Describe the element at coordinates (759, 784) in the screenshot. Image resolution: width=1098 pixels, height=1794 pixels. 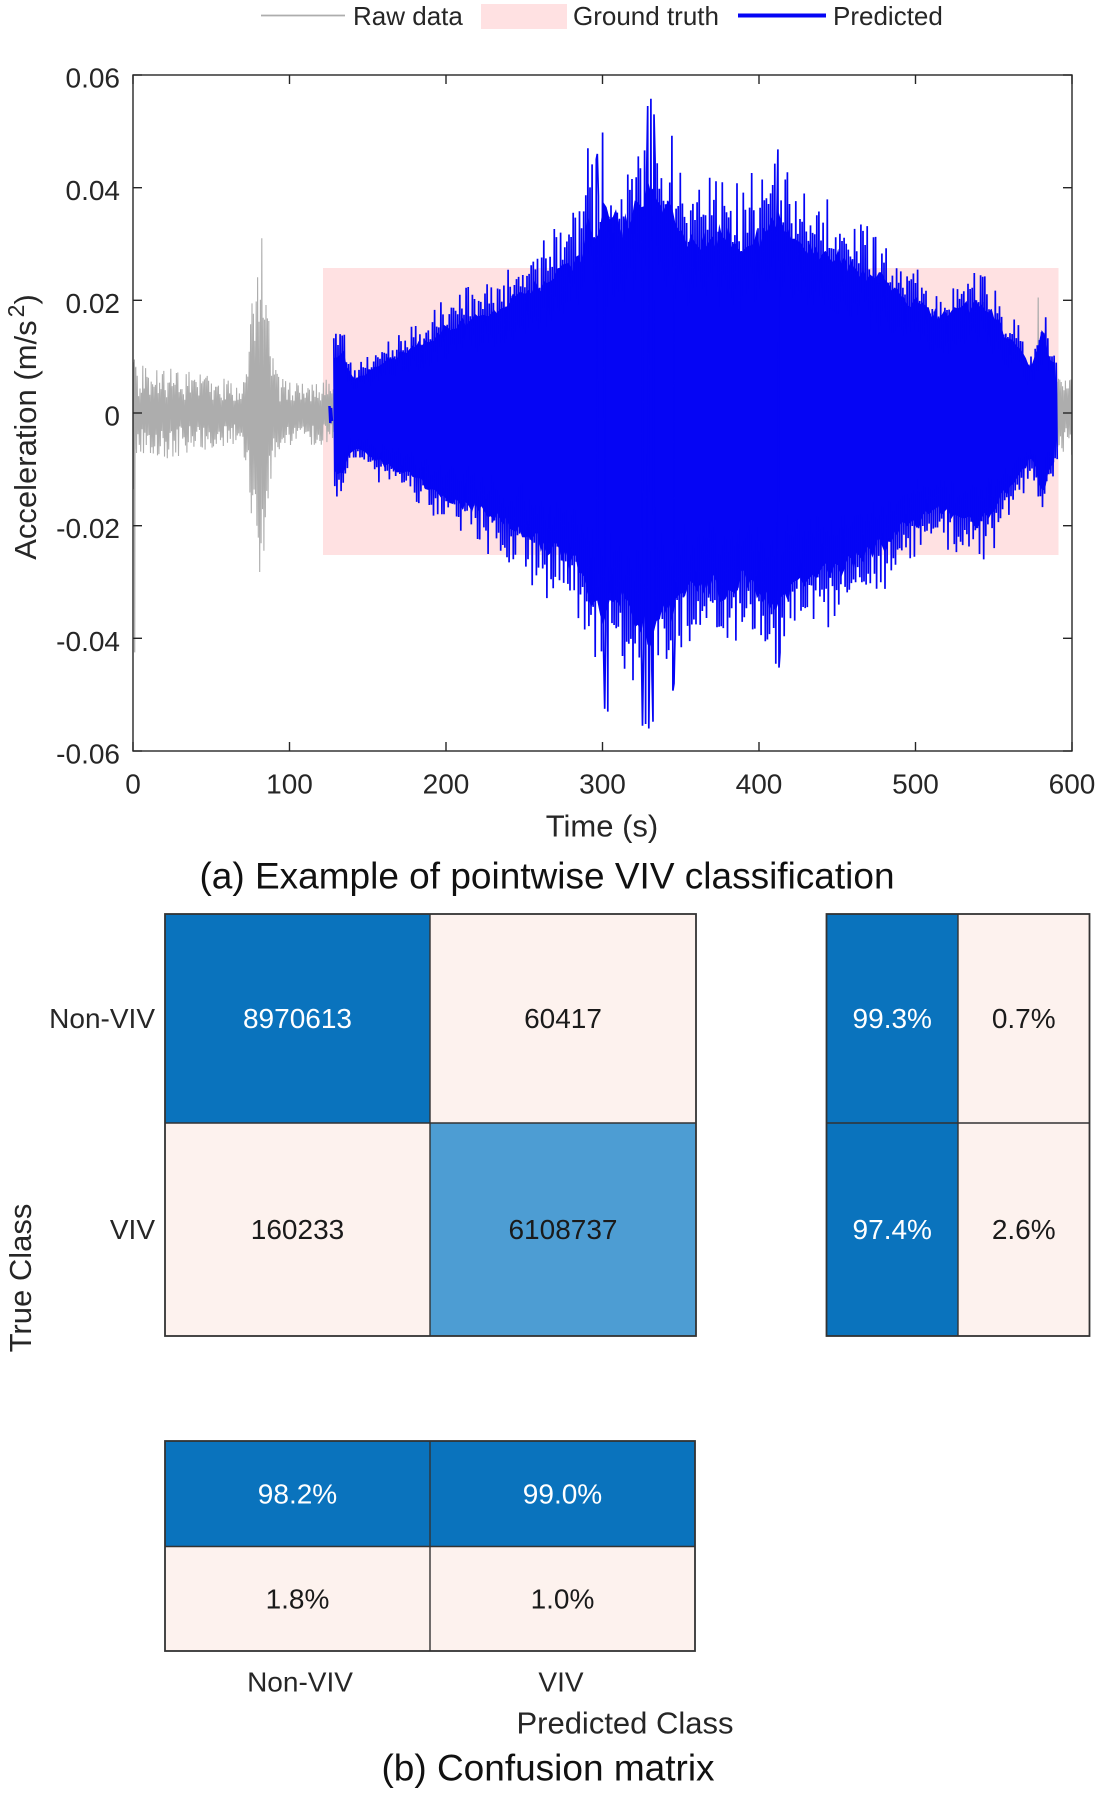
I see `svg-text: 400` at that location.